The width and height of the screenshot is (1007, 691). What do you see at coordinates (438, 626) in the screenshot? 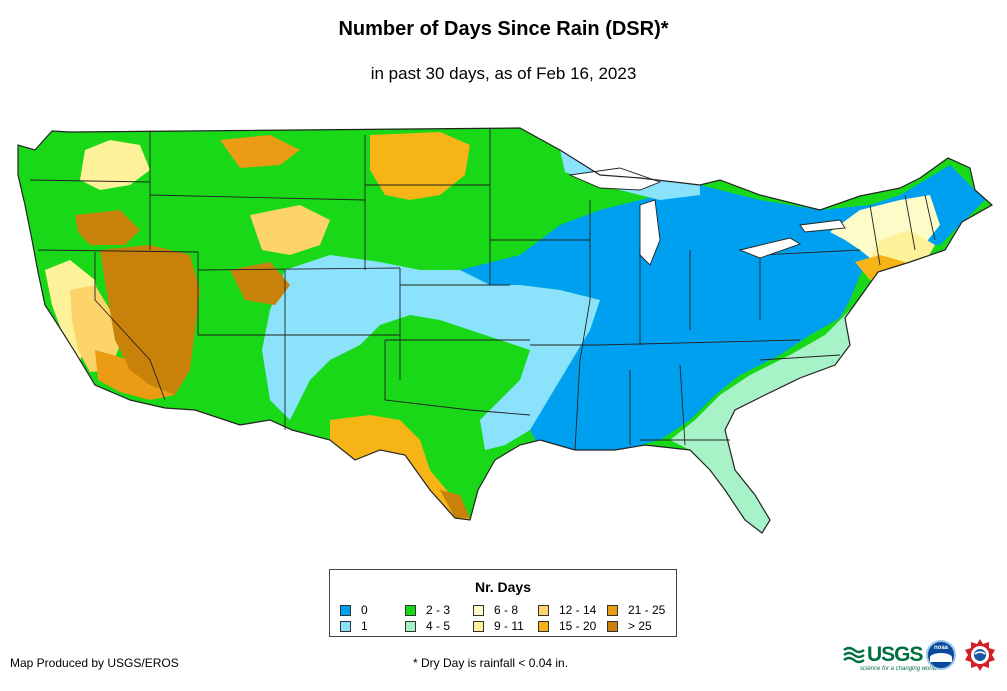
I see `legend-label-4-5: 4 - 5` at bounding box center [438, 626].